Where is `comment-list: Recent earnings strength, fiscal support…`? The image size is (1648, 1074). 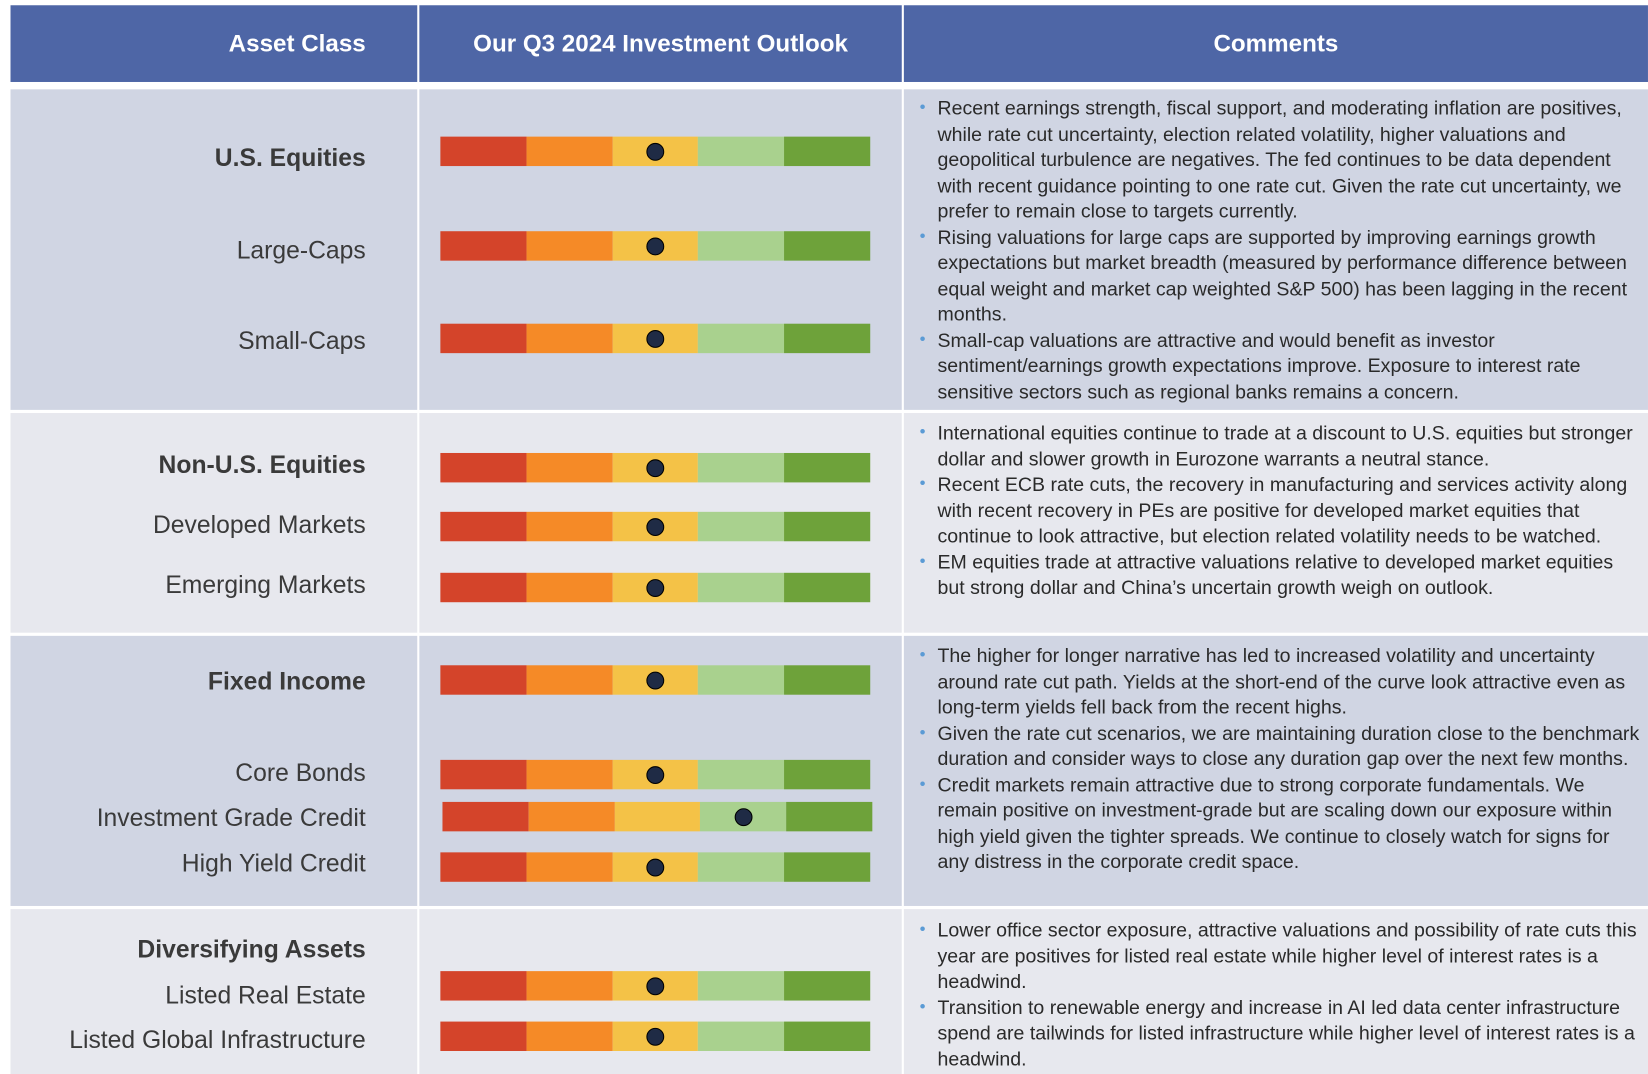 comment-list: Recent earnings strength, fiscal support… is located at coordinates (1281, 250).